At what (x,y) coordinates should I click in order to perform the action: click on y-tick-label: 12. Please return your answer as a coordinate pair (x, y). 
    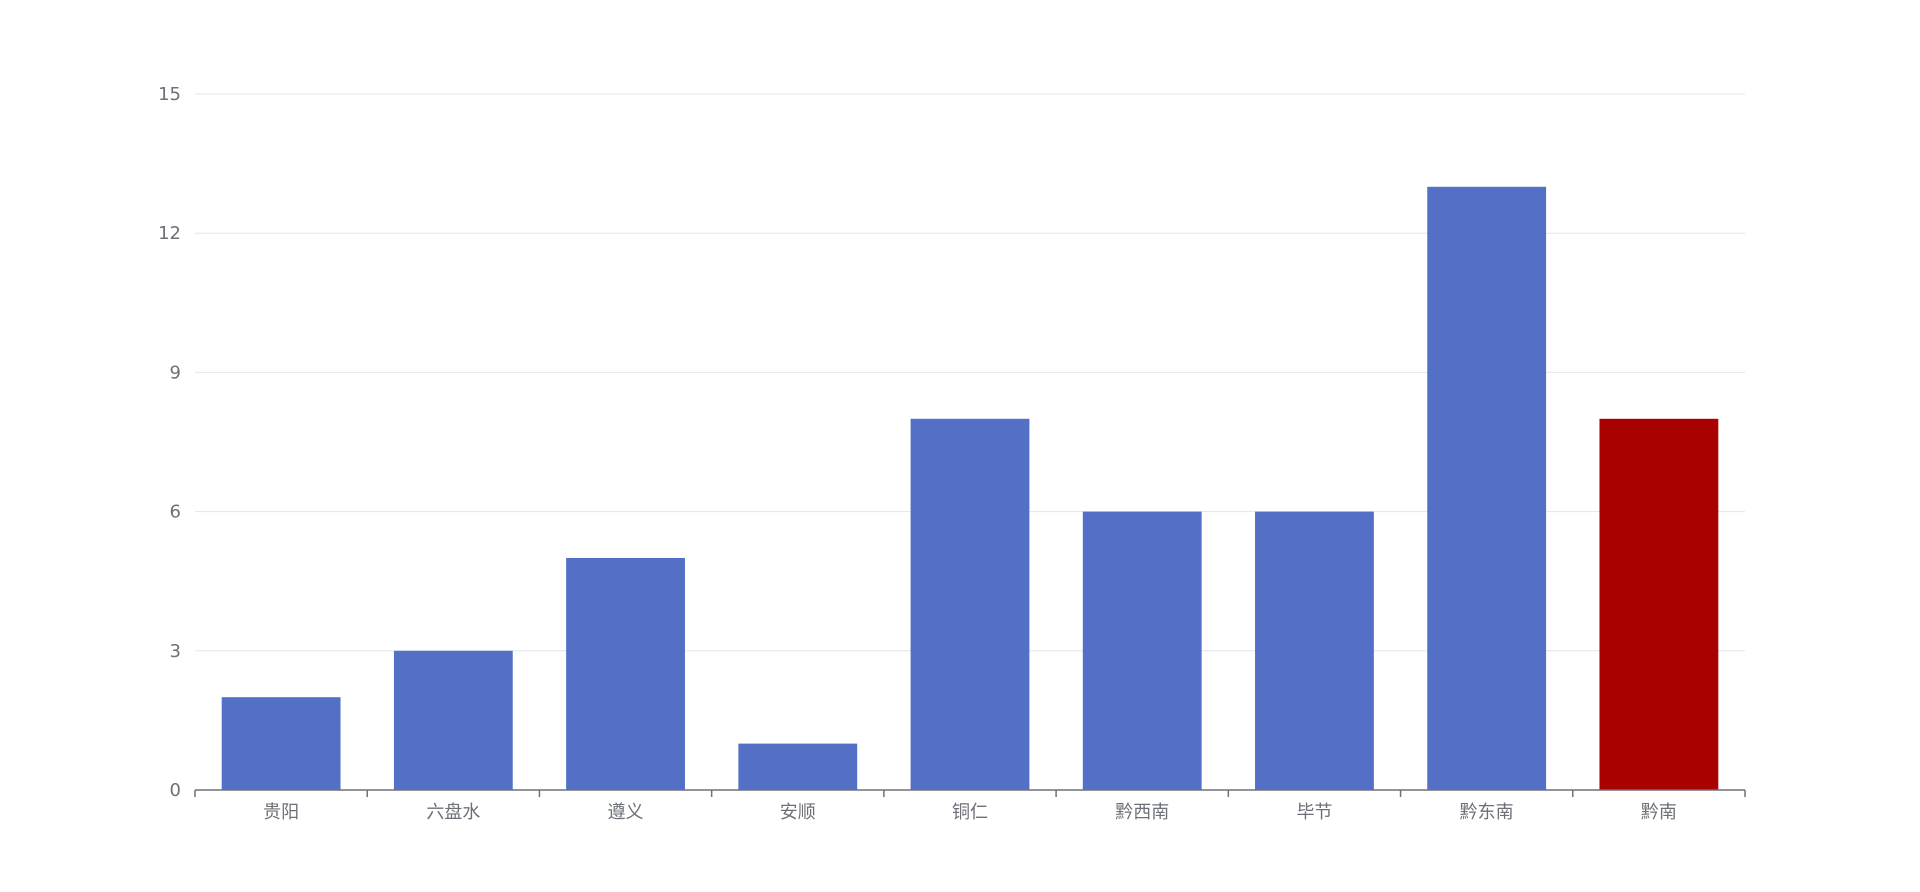
    Looking at the image, I should click on (169, 233).